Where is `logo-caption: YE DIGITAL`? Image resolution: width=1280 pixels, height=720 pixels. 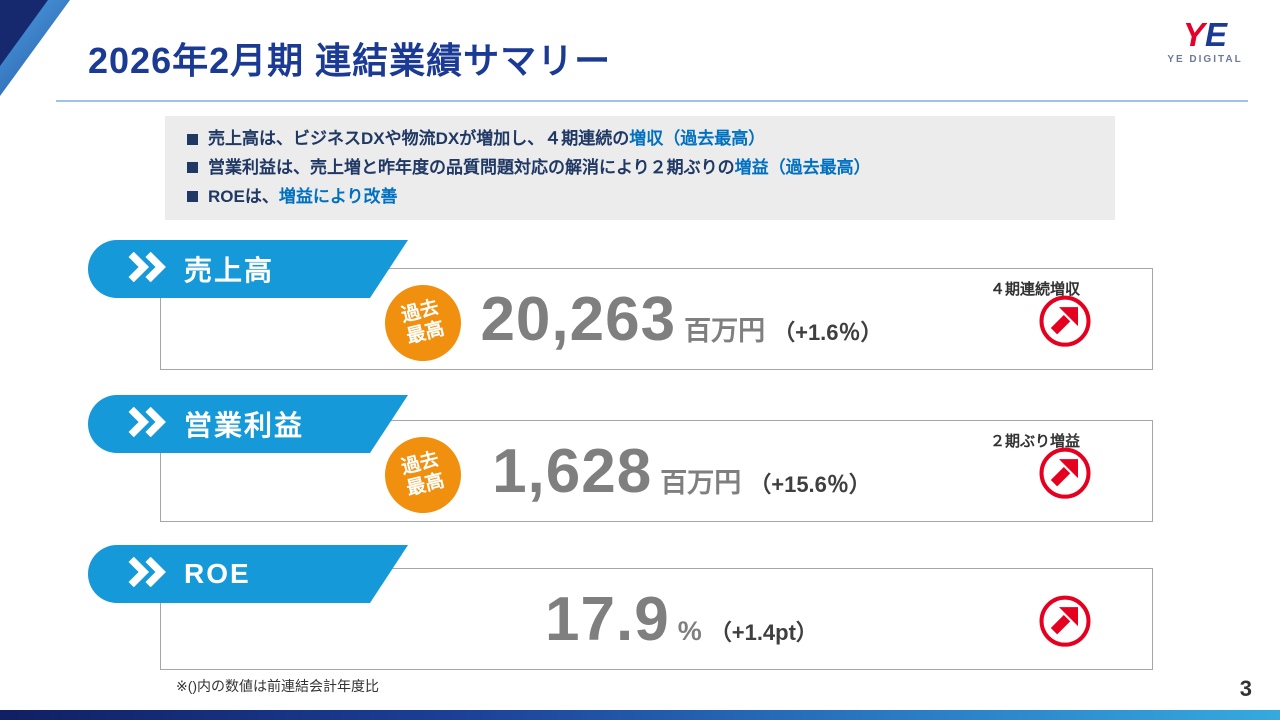
logo-caption: YE DIGITAL is located at coordinates (1205, 59).